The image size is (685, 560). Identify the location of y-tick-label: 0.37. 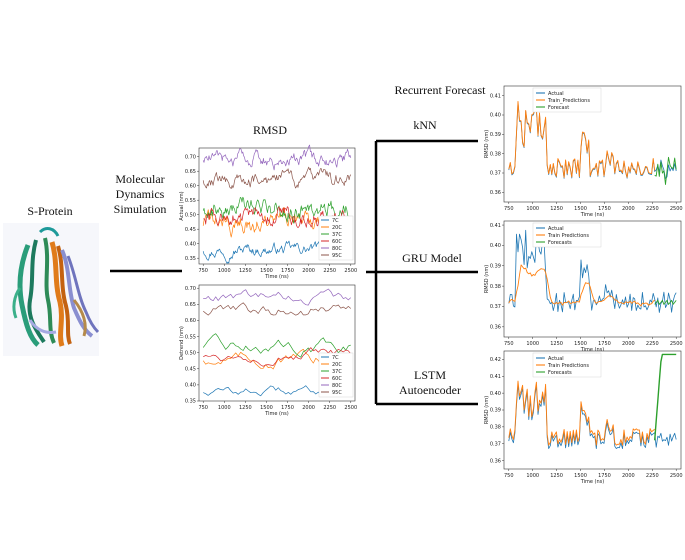
(495, 307).